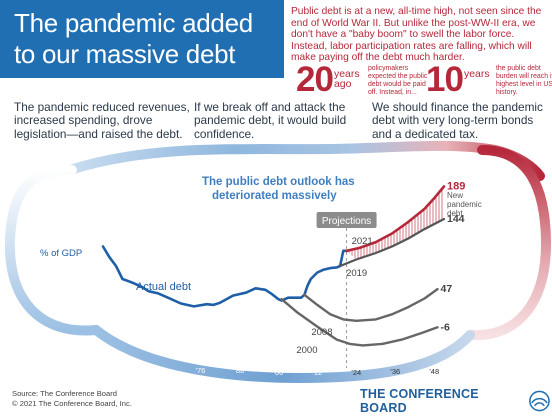  What do you see at coordinates (371, 304) in the screenshot?
I see `series-line-2008` at bounding box center [371, 304].